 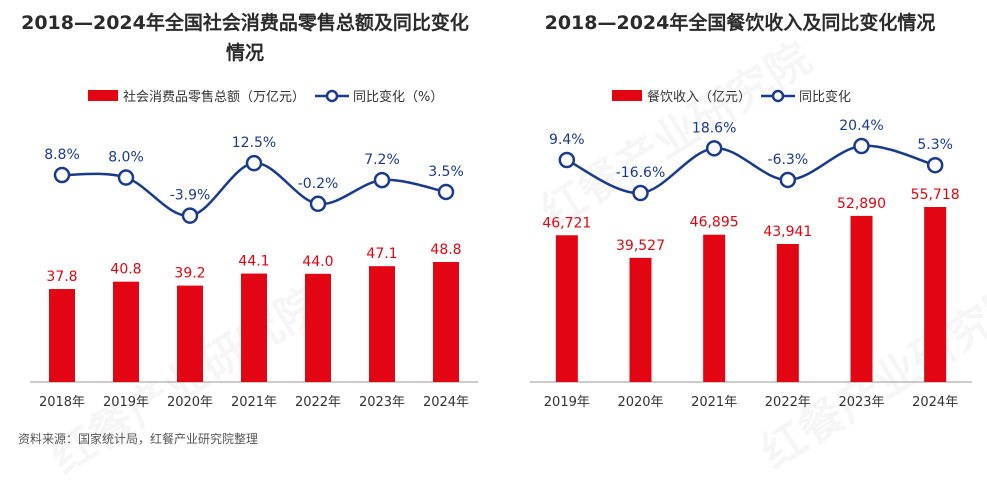 I want to click on right-yoy-value-label: 9.4%, so click(x=567, y=140).